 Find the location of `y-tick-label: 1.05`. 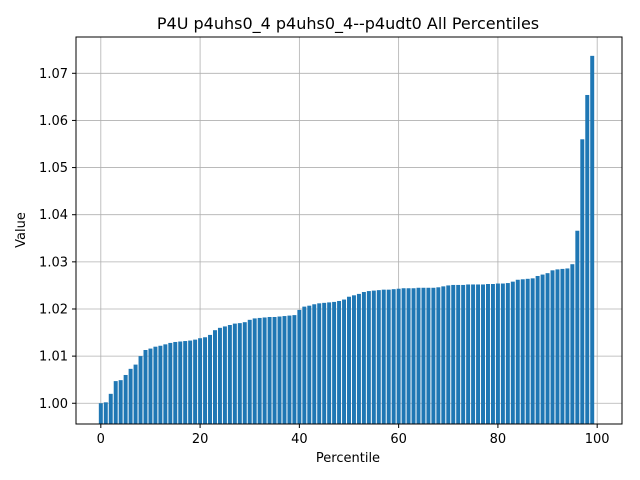

y-tick-label: 1.05 is located at coordinates (53, 168).